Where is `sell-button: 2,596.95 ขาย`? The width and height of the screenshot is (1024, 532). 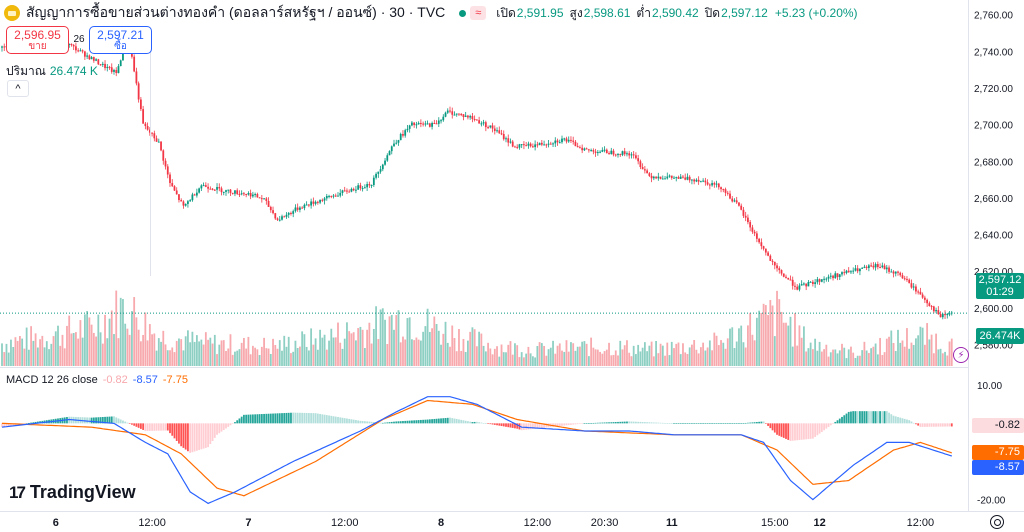 sell-button: 2,596.95 ขาย is located at coordinates (37, 40).